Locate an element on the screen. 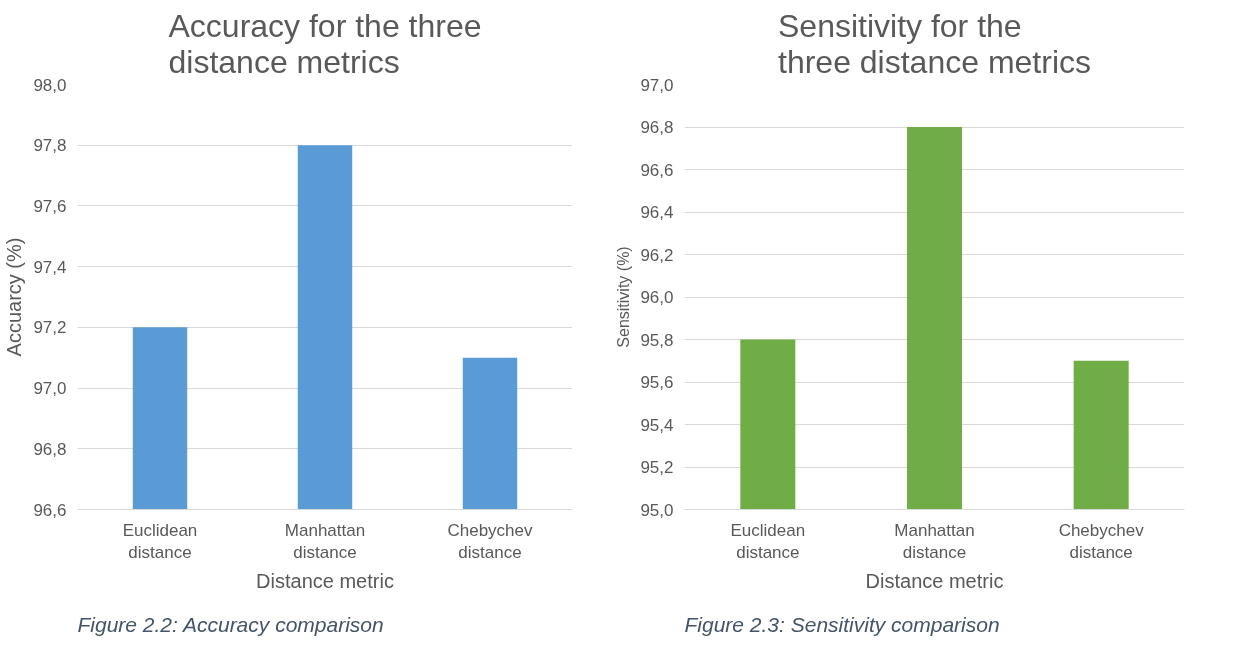  chart-title: Accuracy for the three distance metrics is located at coordinates (325, 43).